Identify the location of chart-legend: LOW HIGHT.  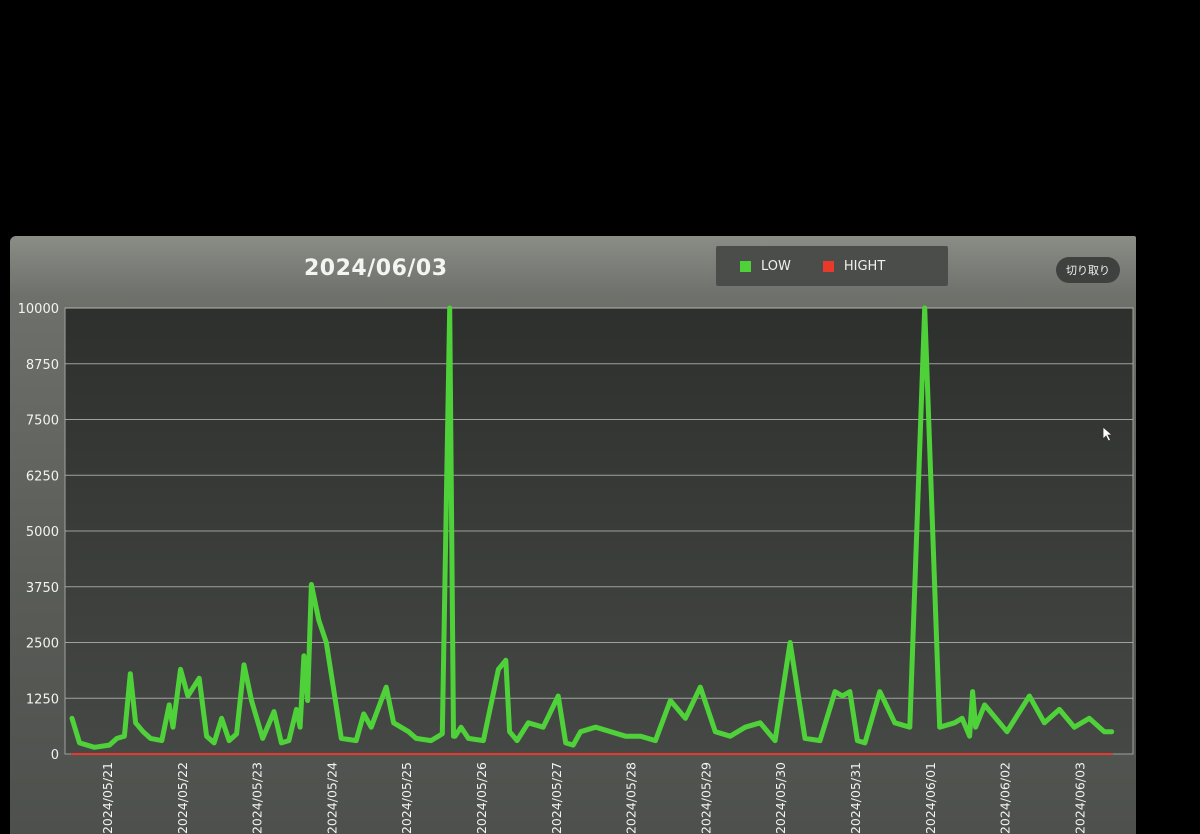
(832, 266).